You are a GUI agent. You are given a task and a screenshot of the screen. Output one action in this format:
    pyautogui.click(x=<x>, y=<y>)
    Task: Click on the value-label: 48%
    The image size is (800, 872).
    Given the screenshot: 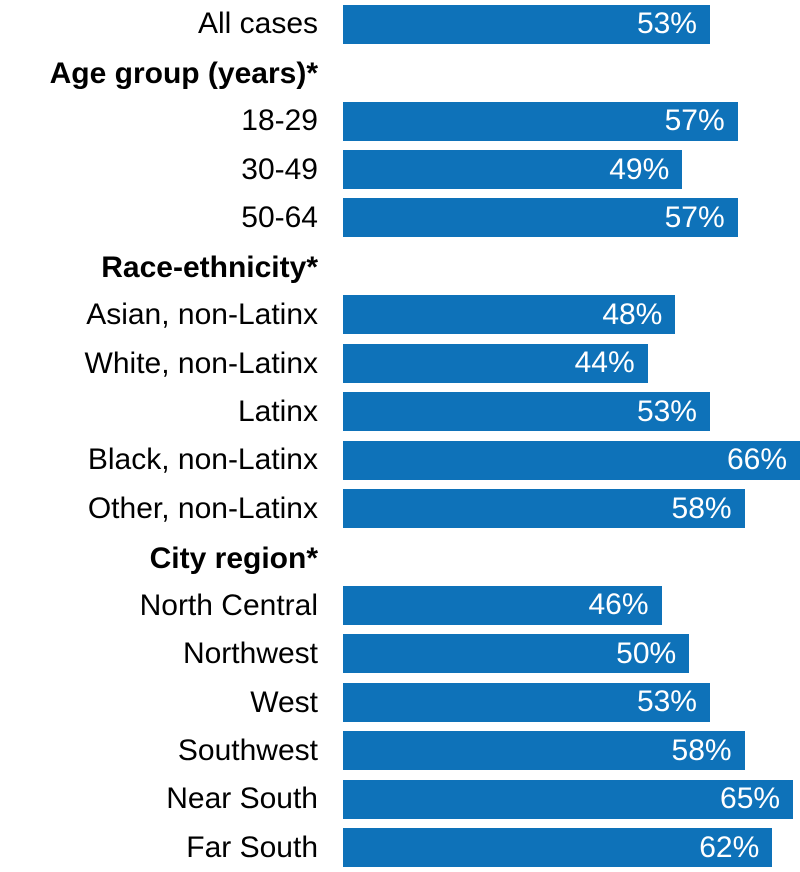 What is the action you would take?
    pyautogui.click(x=632, y=314)
    